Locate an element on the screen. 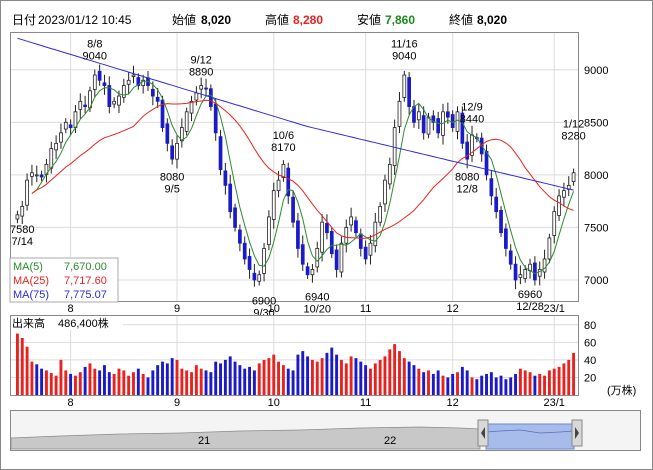 The image size is (653, 470). annotation-text: 7/14 is located at coordinates (22, 242).